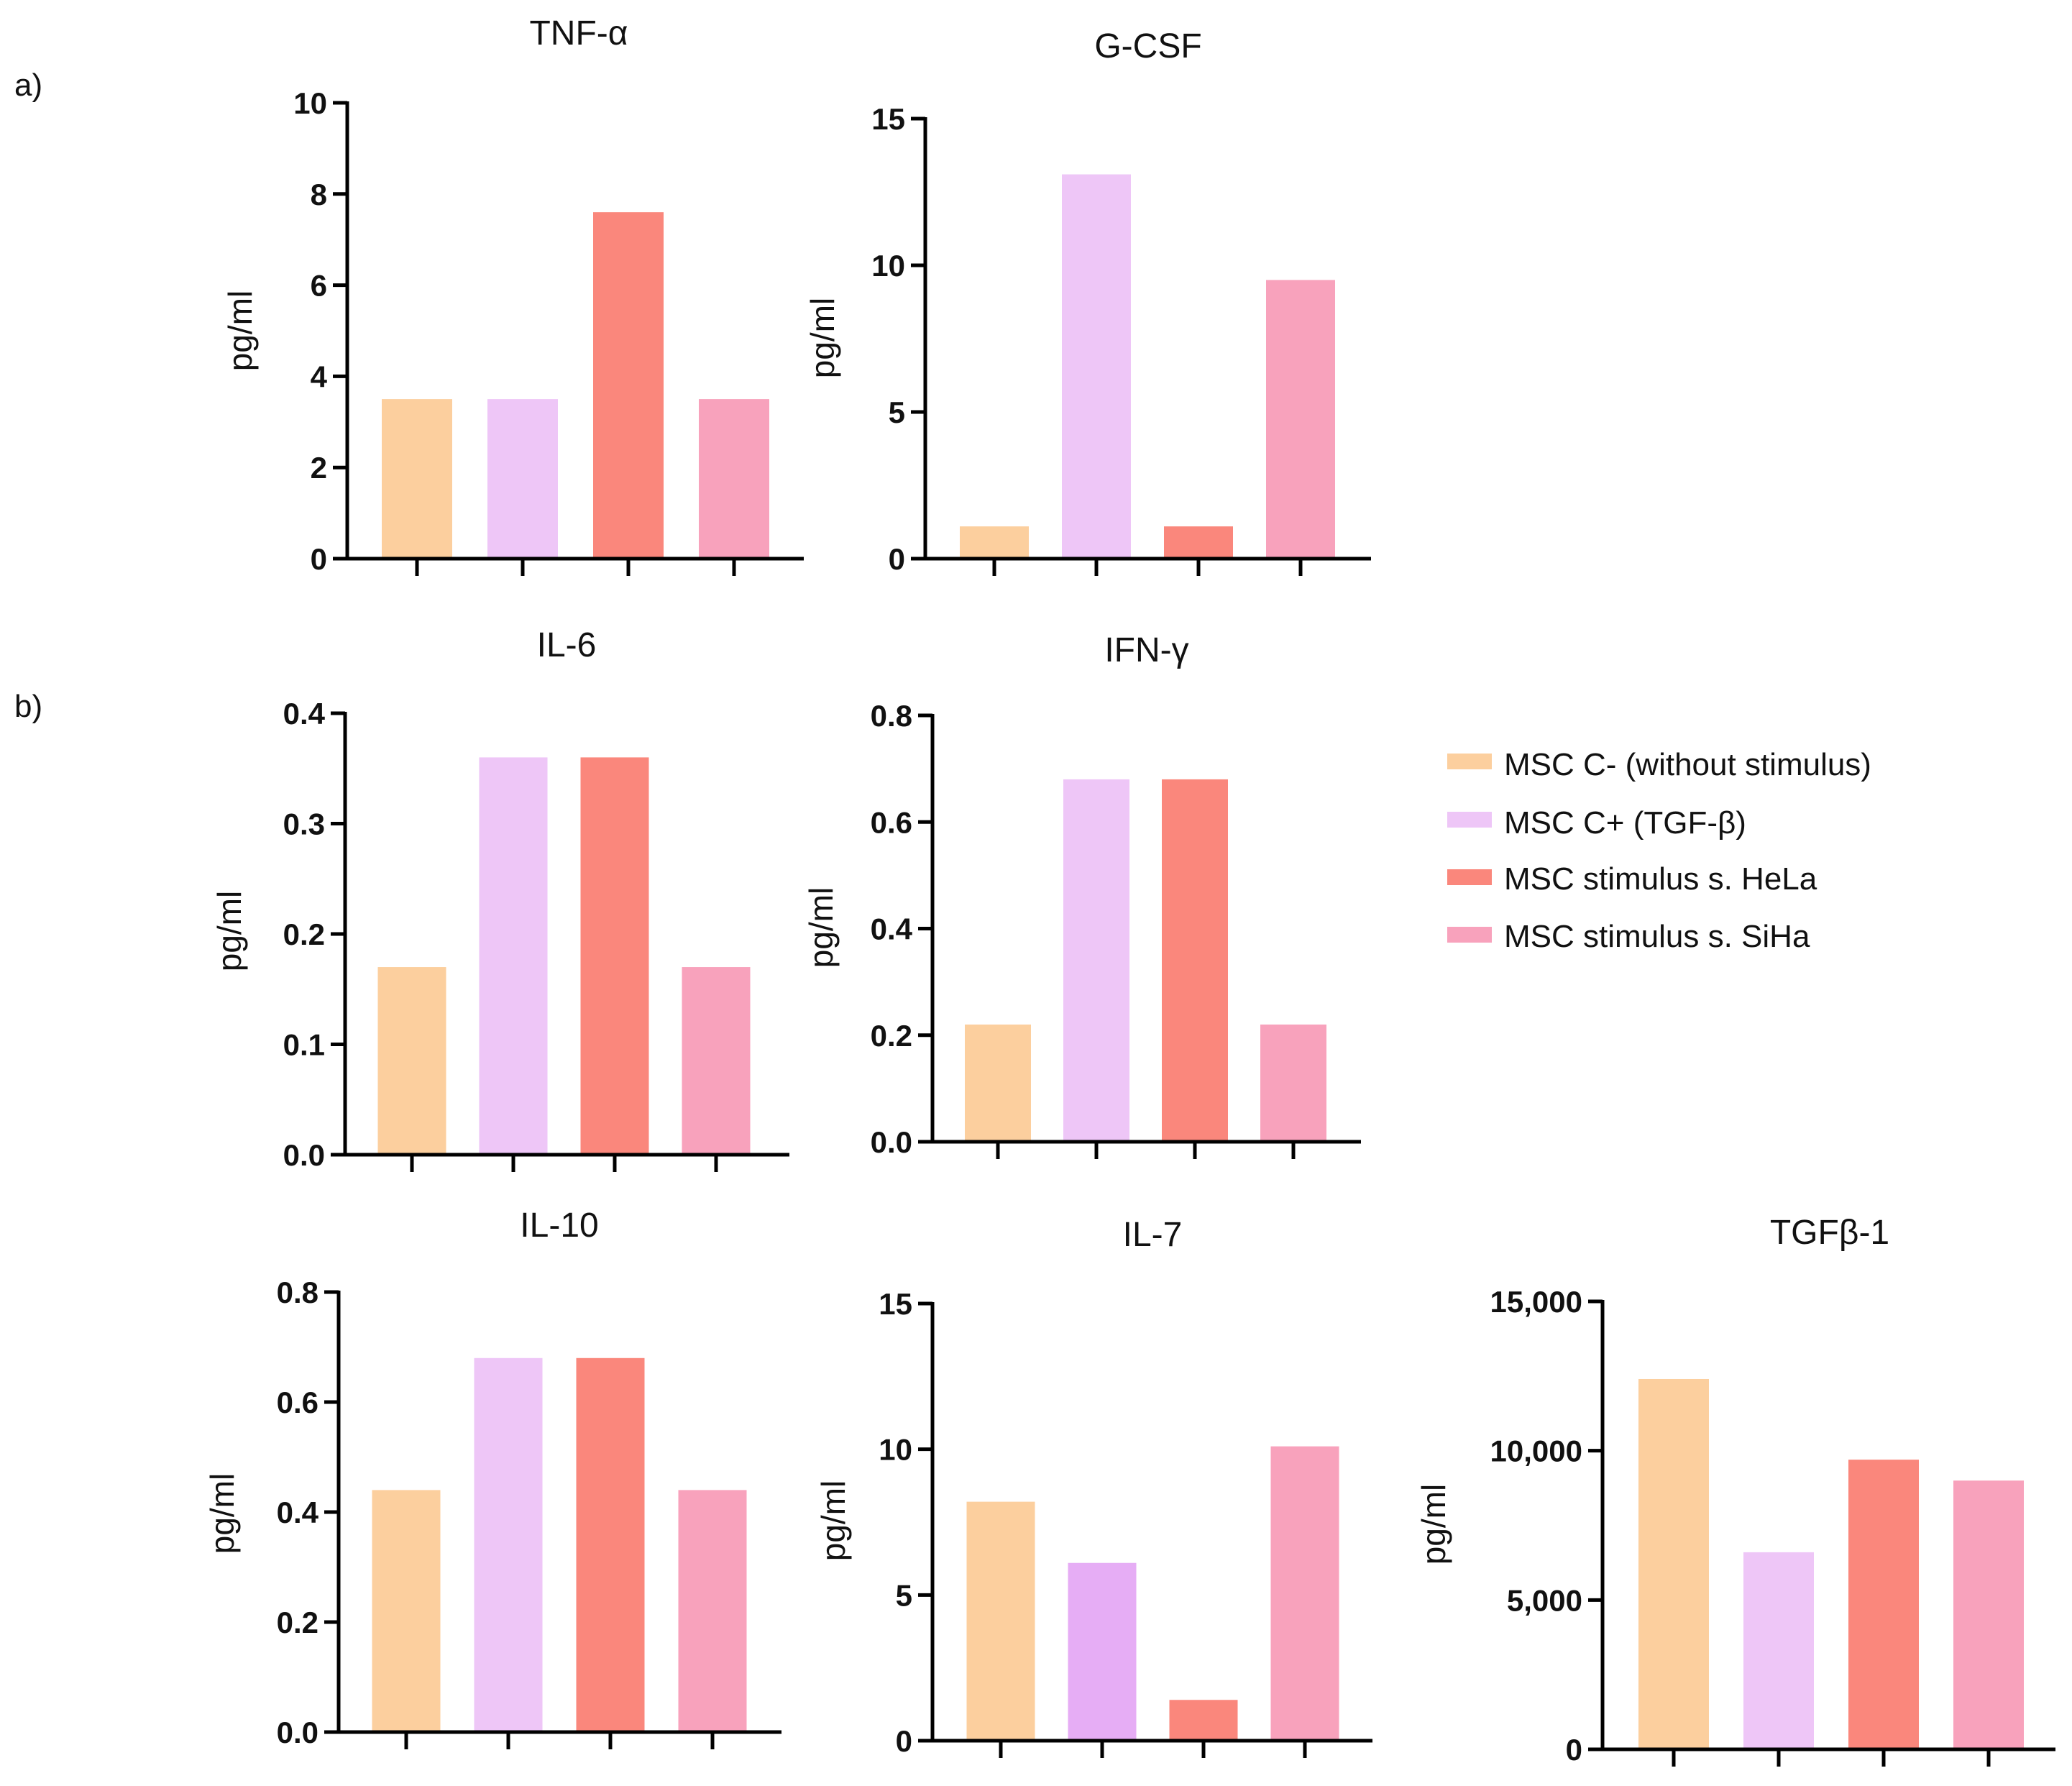 The height and width of the screenshot is (1786, 2072). What do you see at coordinates (1153, 1235) in the screenshot?
I see `chart-title-il-7: IL-7` at bounding box center [1153, 1235].